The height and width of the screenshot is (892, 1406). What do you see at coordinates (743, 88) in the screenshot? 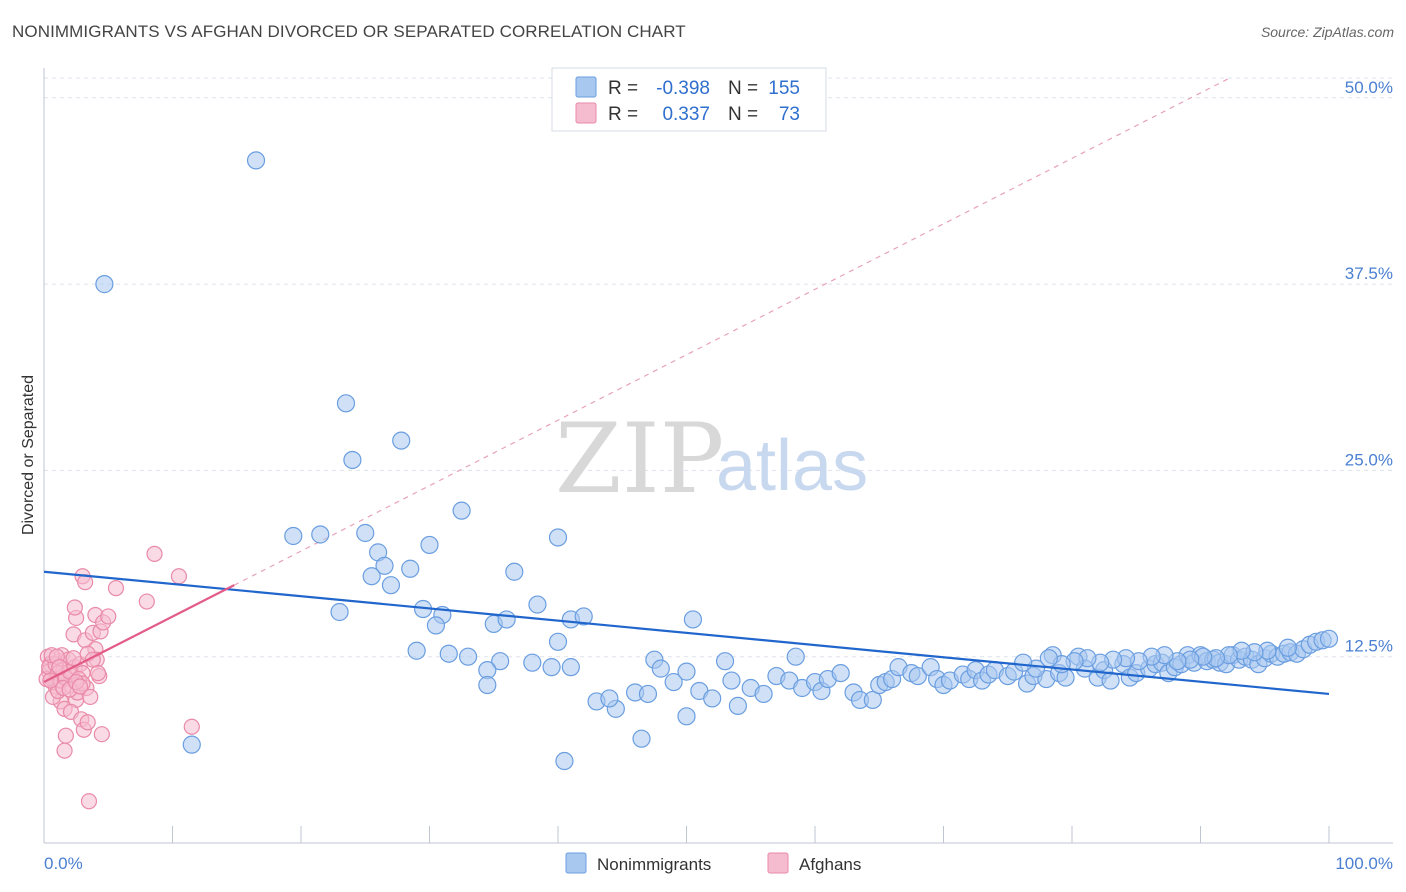
I see `legend-n-label-1: N =` at bounding box center [743, 88].